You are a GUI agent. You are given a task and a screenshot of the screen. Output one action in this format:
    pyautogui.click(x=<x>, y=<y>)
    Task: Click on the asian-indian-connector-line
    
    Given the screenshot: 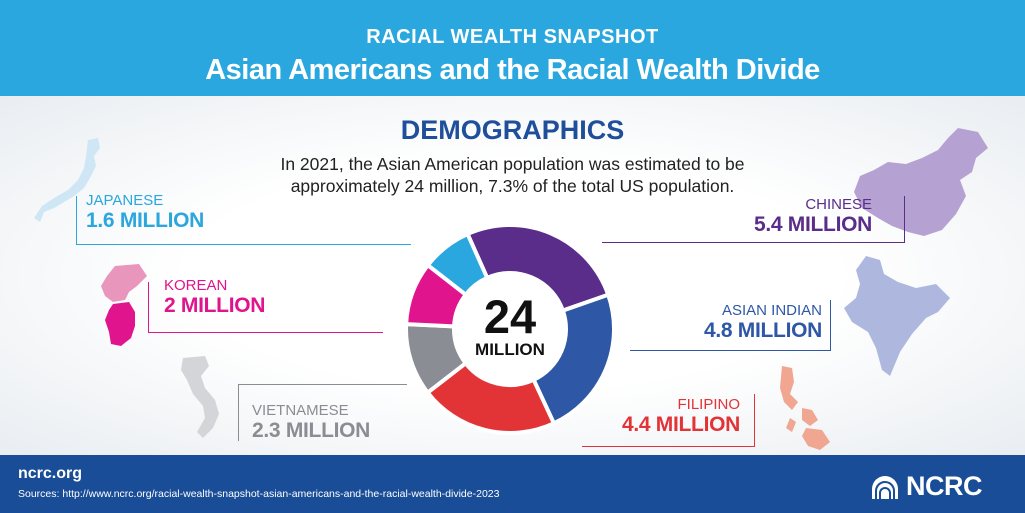 What is the action you would take?
    pyautogui.click(x=730, y=325)
    